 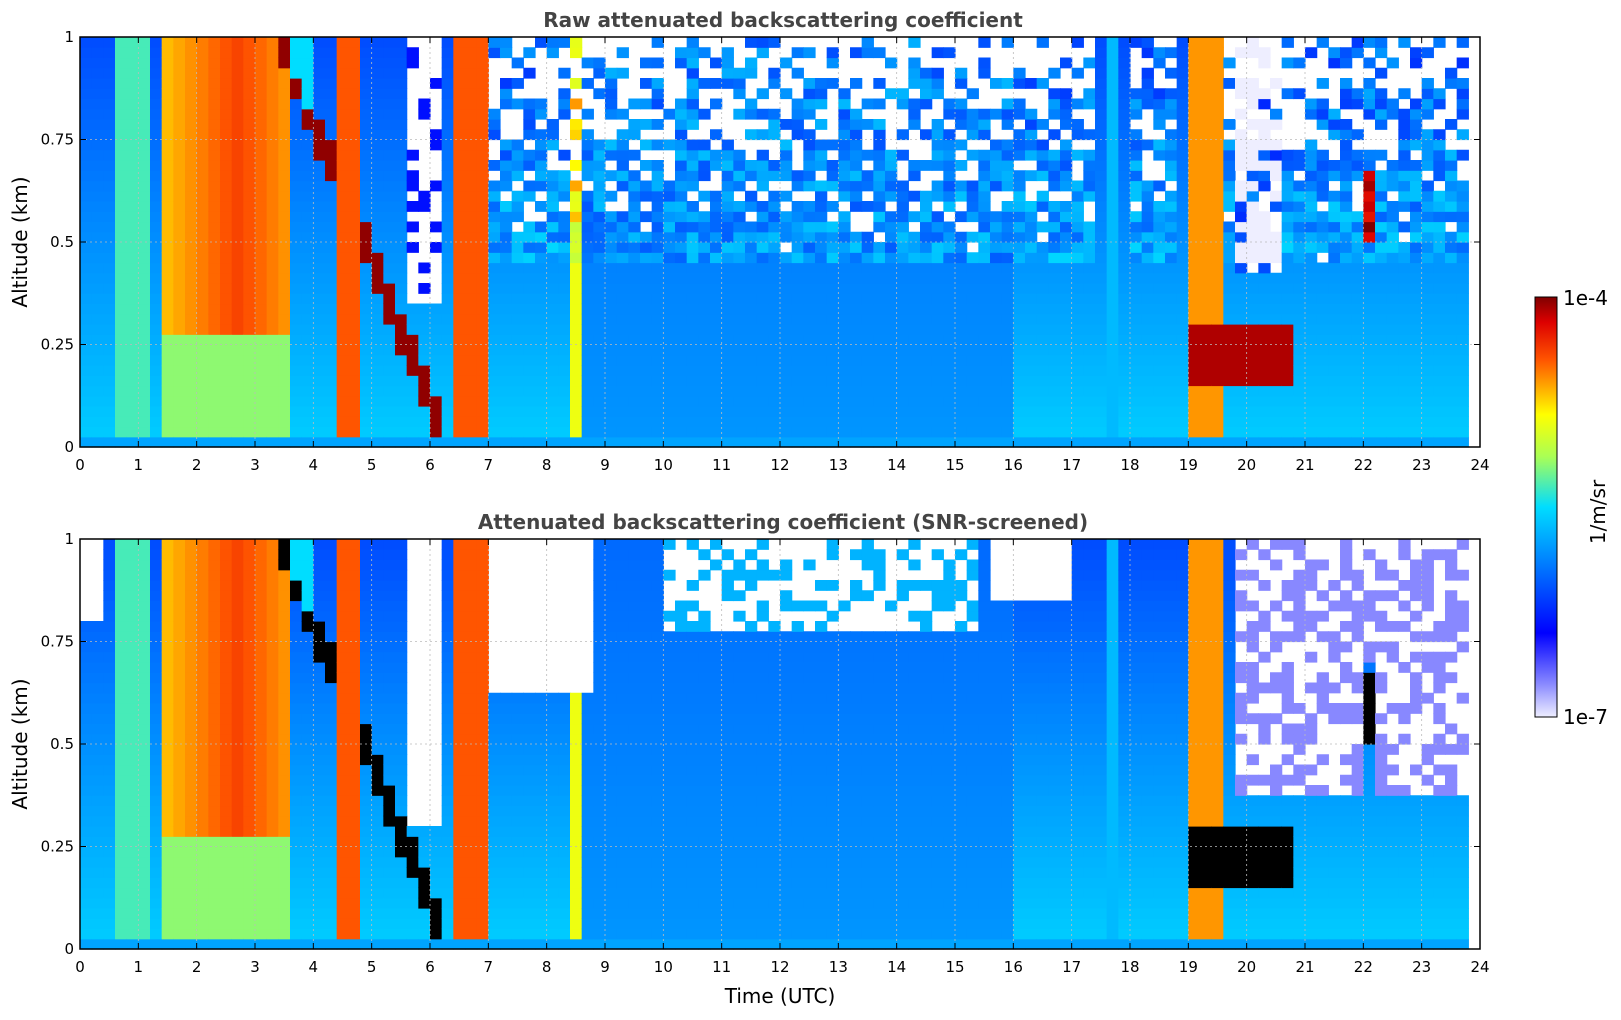 I want to click on y-tick-label: 0, so click(x=69, y=447).